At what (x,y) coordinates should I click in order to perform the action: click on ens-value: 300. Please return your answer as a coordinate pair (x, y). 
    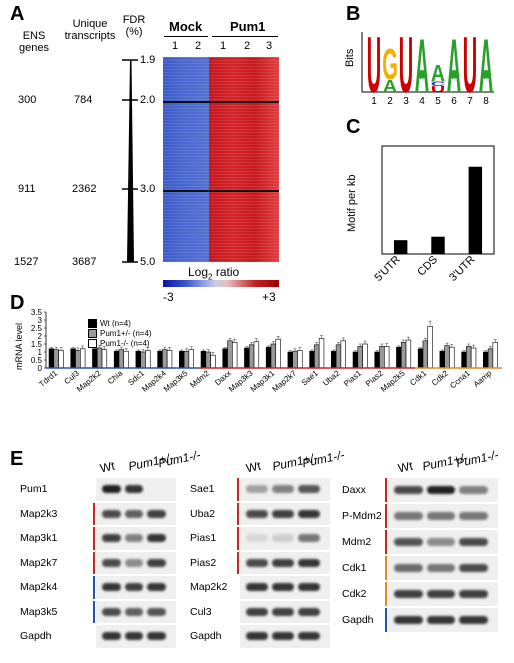
    Looking at the image, I should click on (27, 100).